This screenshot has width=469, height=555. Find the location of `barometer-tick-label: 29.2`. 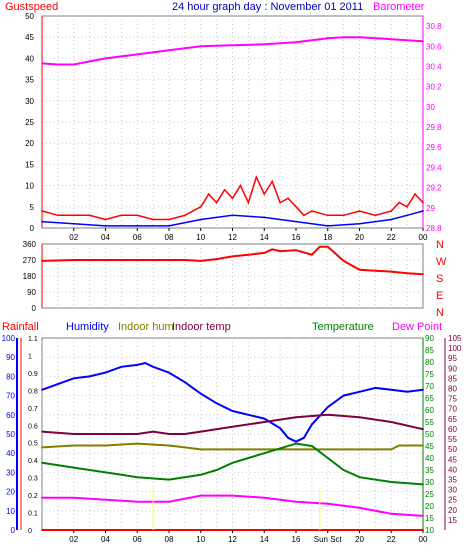

barometer-tick-label: 29.2 is located at coordinates (434, 188).